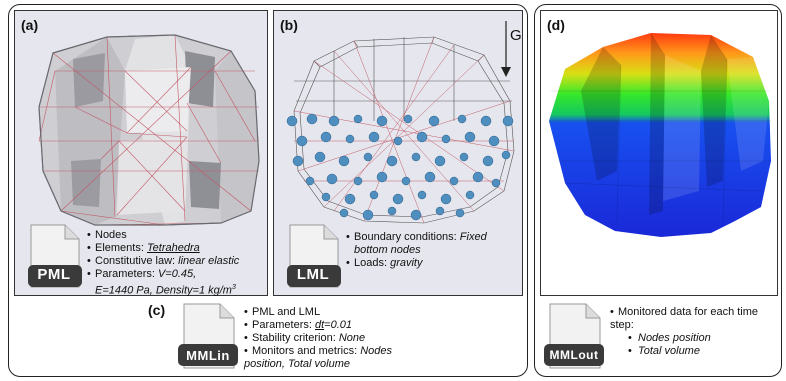  I want to click on panel-d-item: Nodes position, so click(695, 338).